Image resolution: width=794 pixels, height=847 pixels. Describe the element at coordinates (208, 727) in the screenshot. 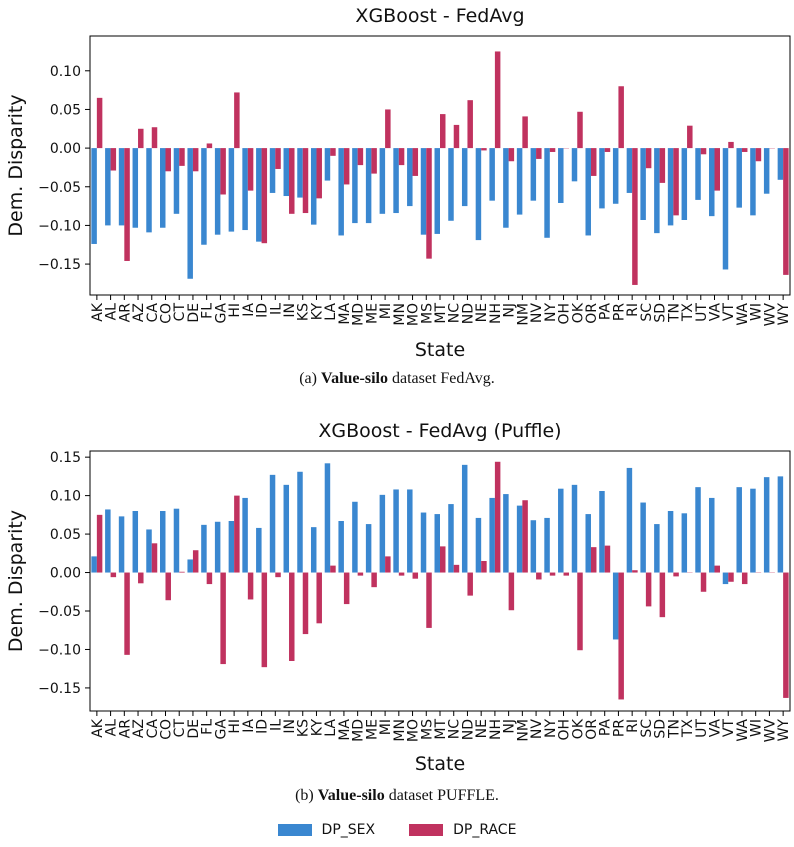

I see `x-tick-label: FL` at that location.